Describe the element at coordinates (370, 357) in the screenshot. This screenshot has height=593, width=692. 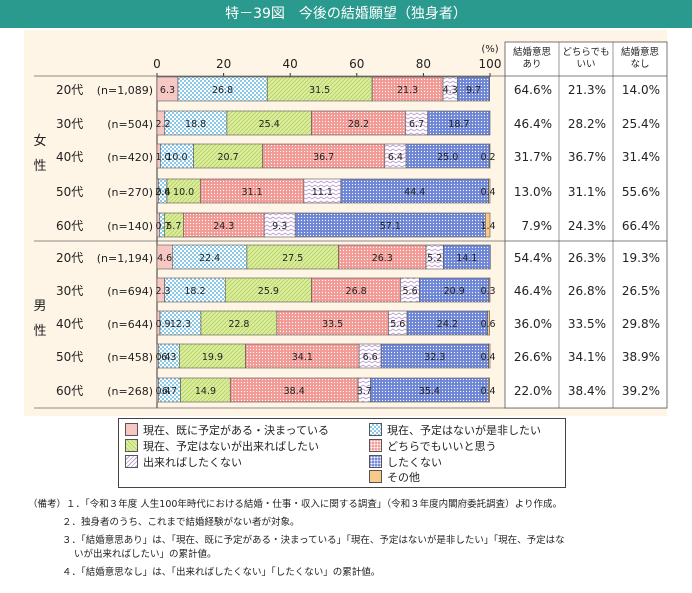
I see `data-label: 6.6` at that location.